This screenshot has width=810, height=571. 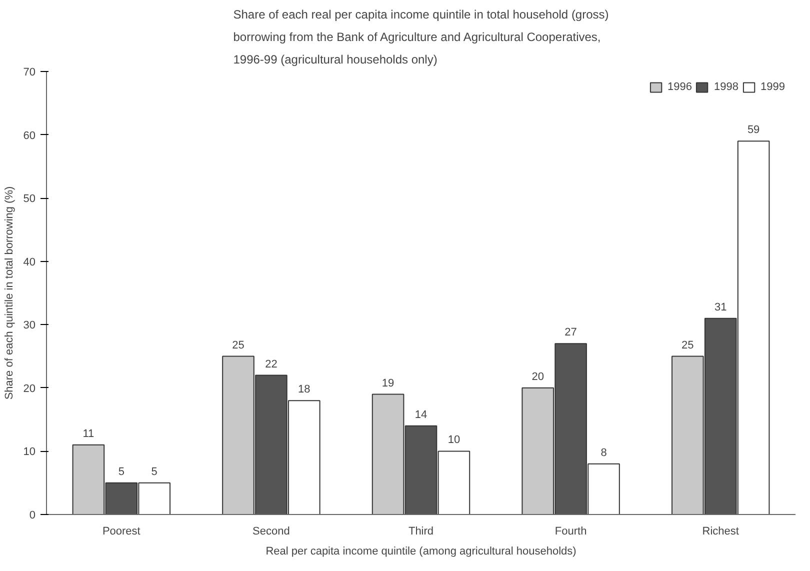 What do you see at coordinates (121, 532) in the screenshot?
I see `x-tick-label: Poorest` at bounding box center [121, 532].